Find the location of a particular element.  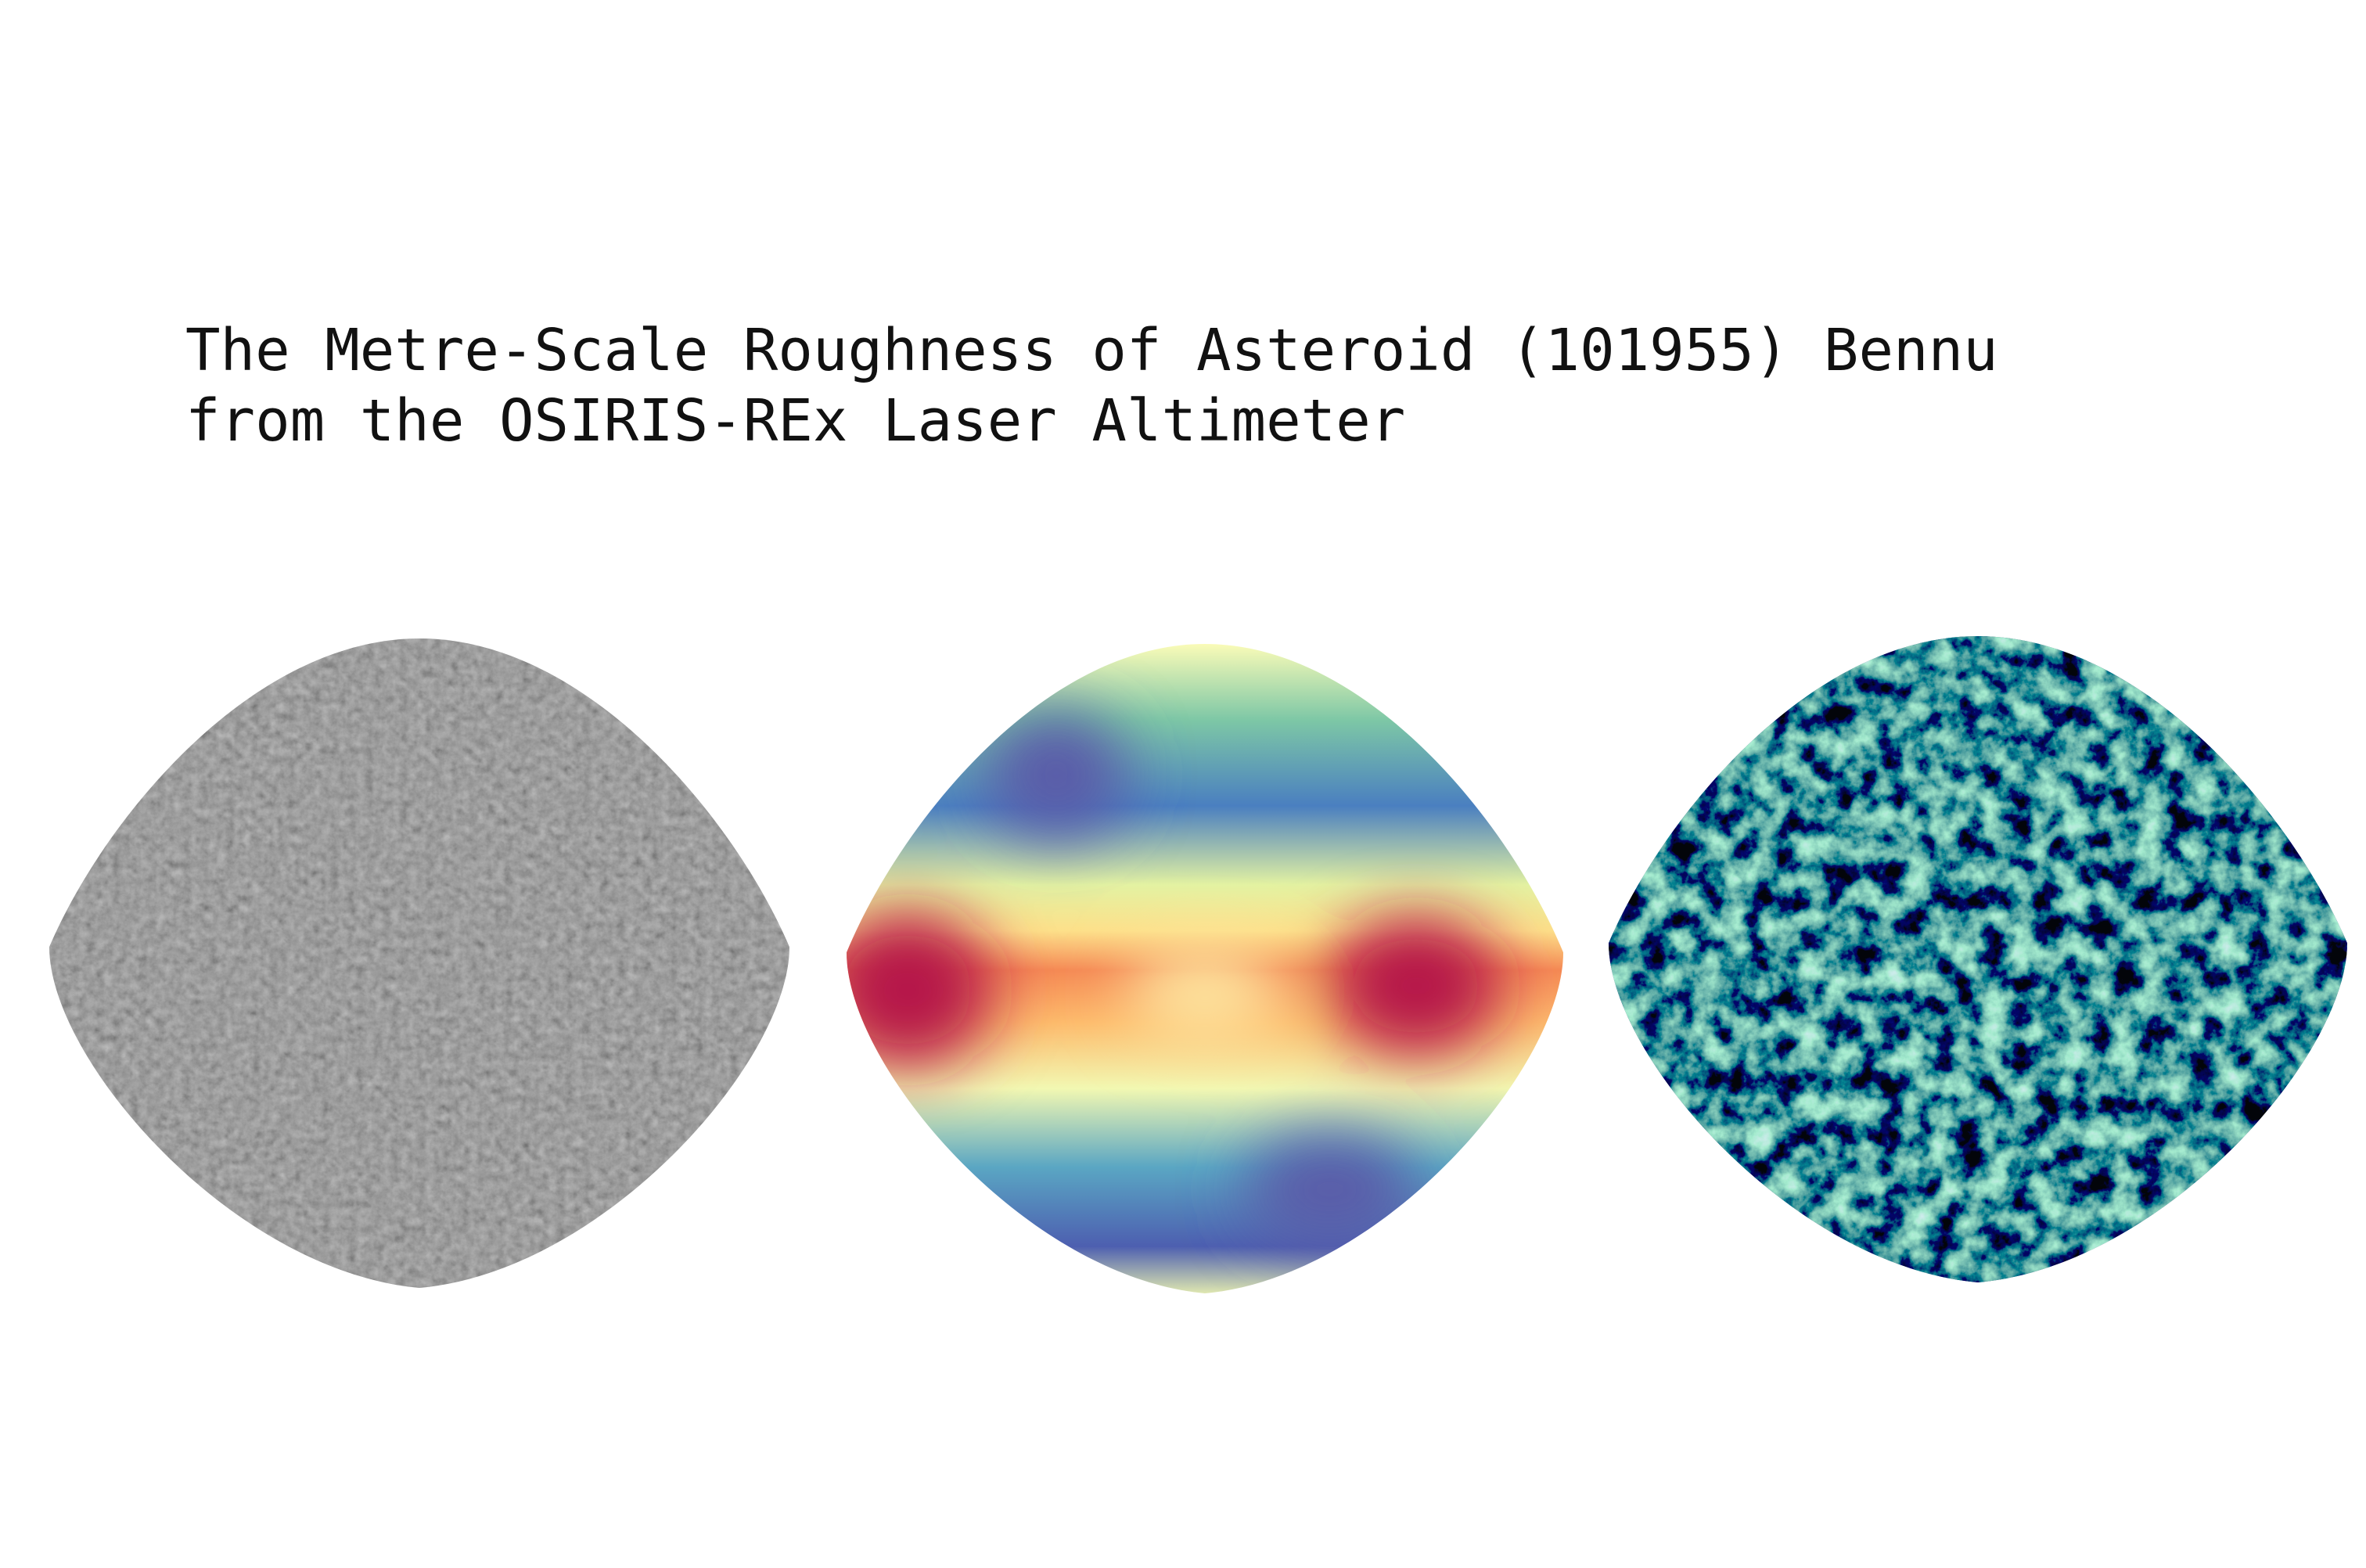

asteroid-photo is located at coordinates (419, 963).